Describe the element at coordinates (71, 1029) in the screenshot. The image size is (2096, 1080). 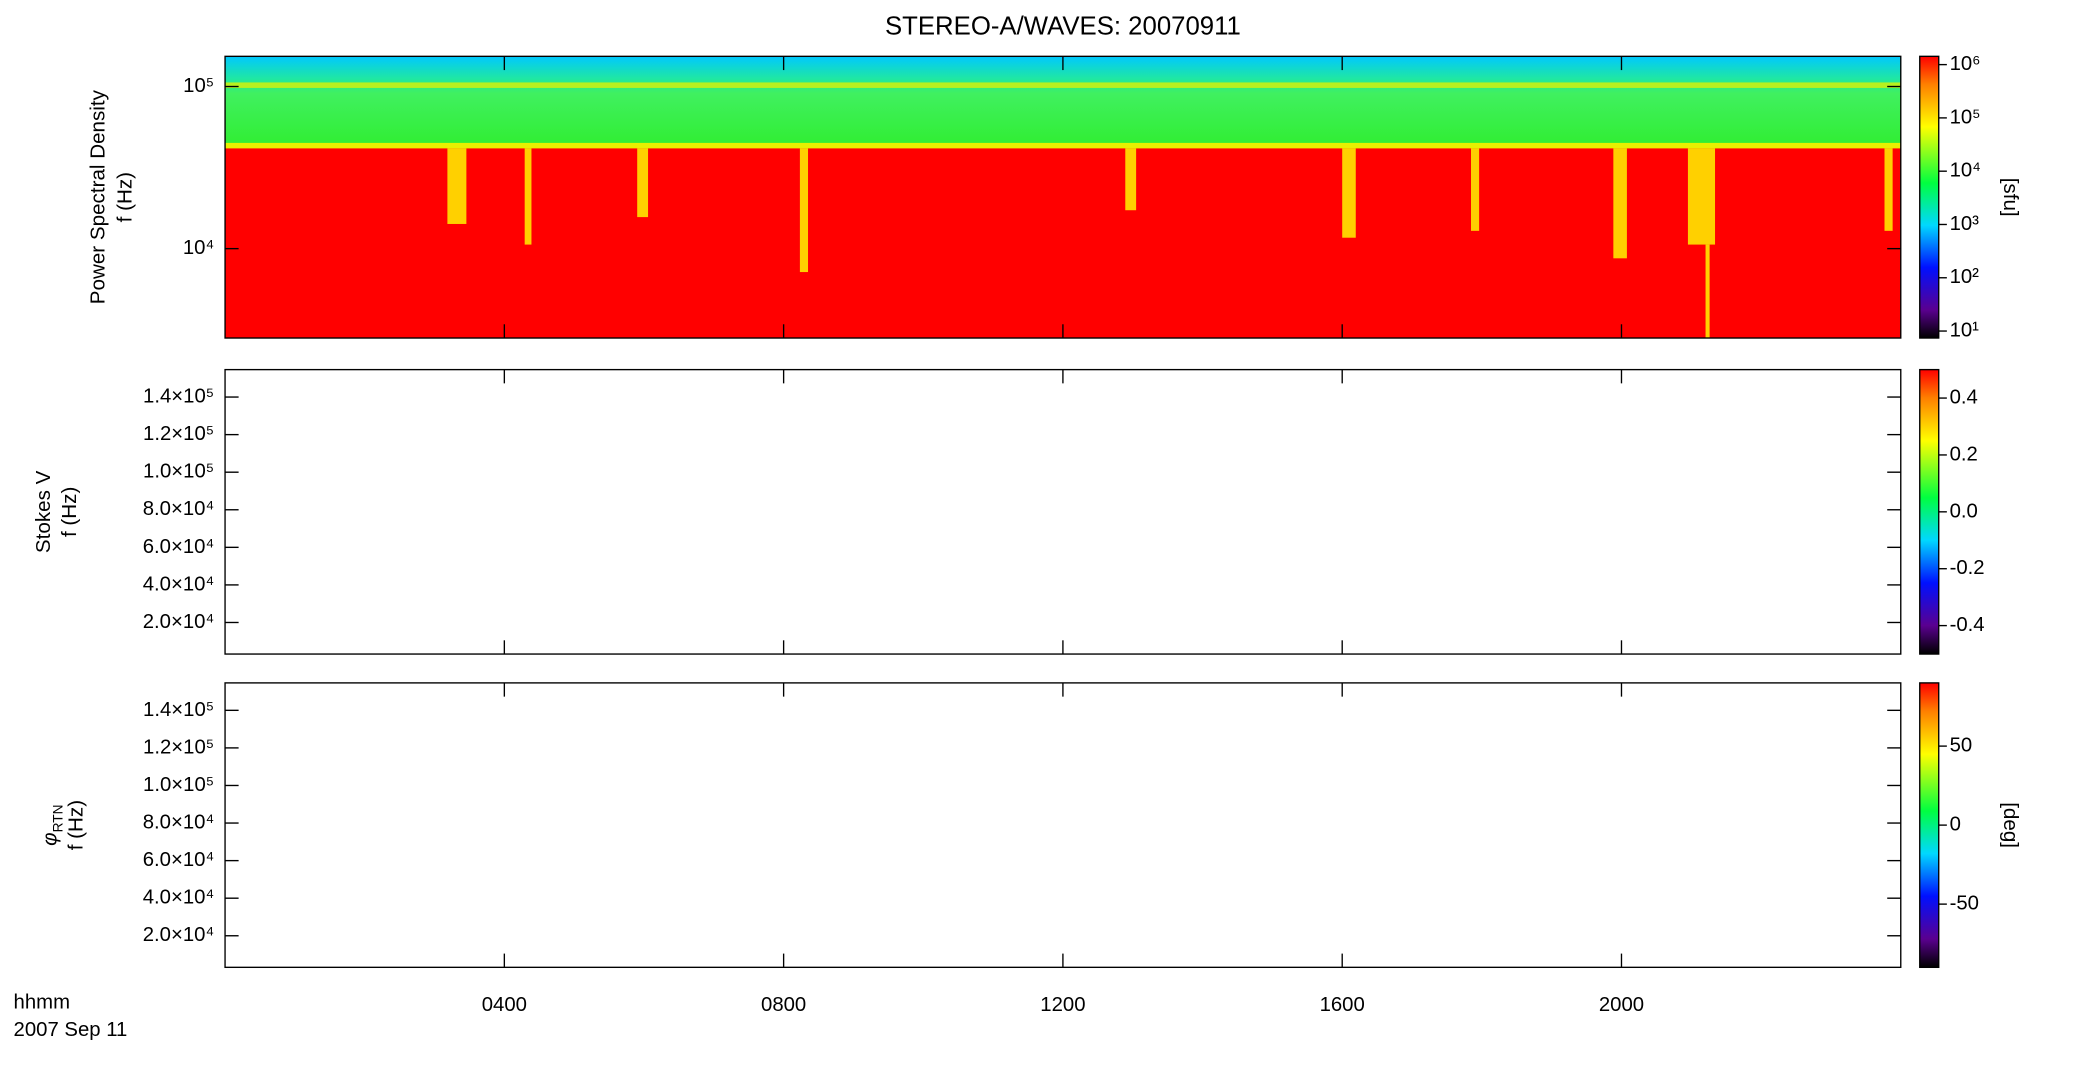
I see `x-axis-label: 2007 Sep 11` at that location.